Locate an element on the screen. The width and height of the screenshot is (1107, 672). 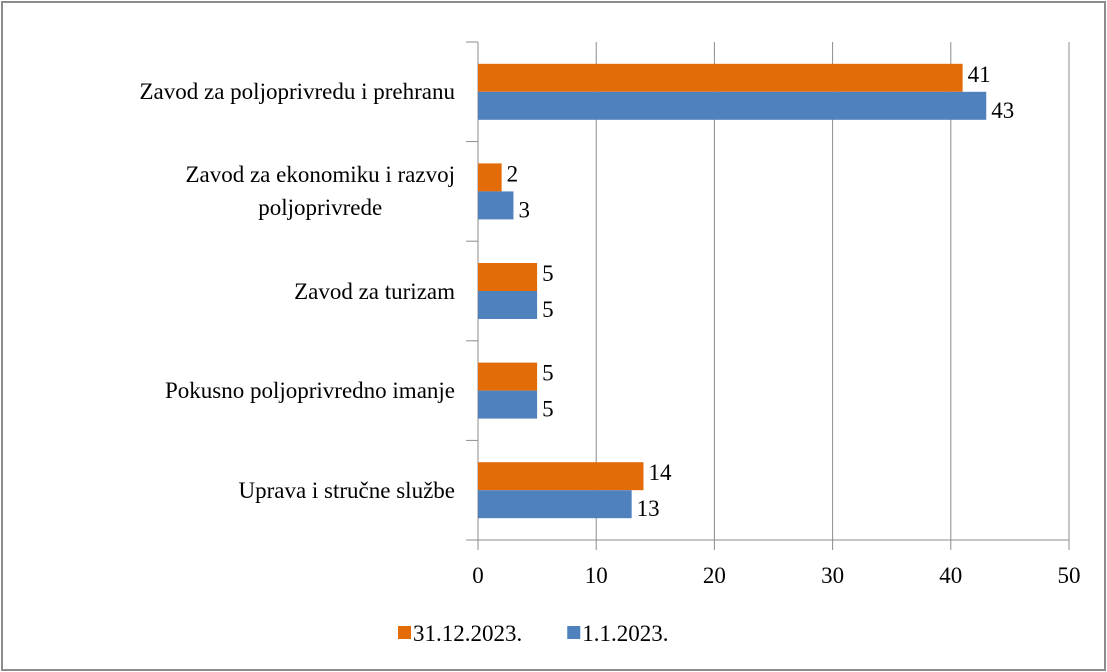
value-label: 41 is located at coordinates (979, 74).